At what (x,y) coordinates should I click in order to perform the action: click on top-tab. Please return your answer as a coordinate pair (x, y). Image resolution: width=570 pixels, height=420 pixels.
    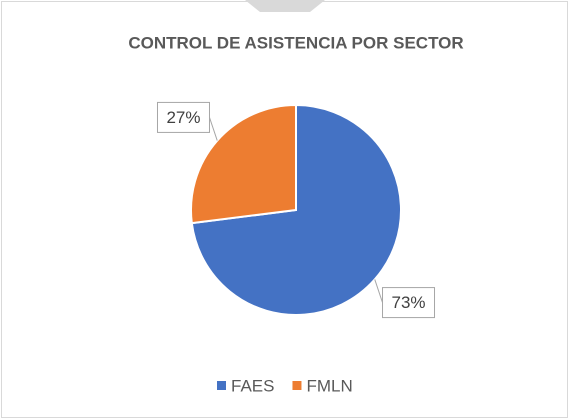
    Looking at the image, I should click on (285, 6).